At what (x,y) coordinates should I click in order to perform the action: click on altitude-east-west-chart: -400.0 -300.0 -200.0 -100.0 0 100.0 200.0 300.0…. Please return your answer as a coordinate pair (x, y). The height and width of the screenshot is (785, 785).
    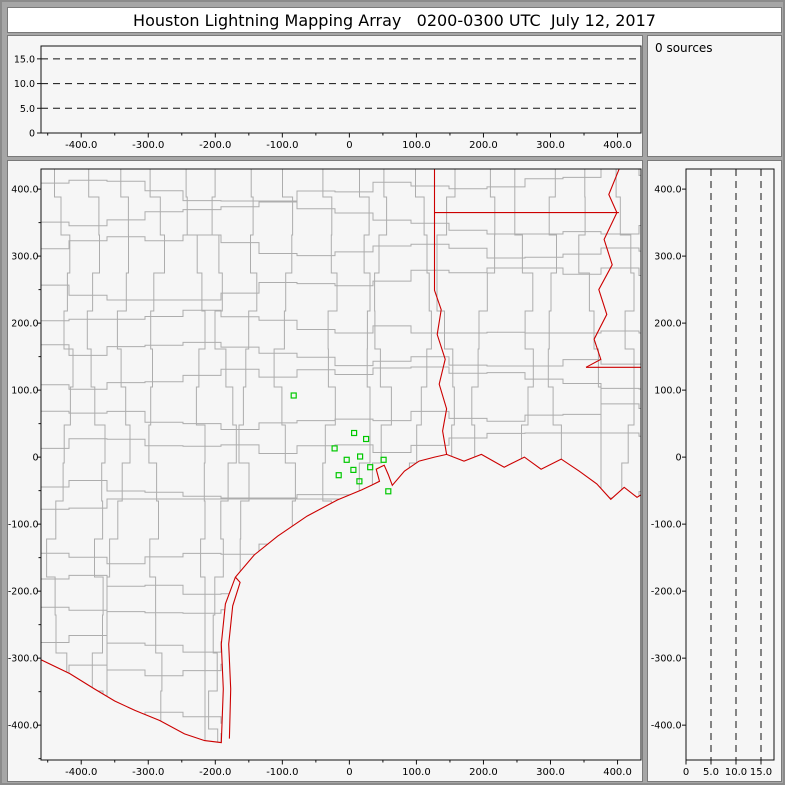
    Looking at the image, I should click on (328, 98).